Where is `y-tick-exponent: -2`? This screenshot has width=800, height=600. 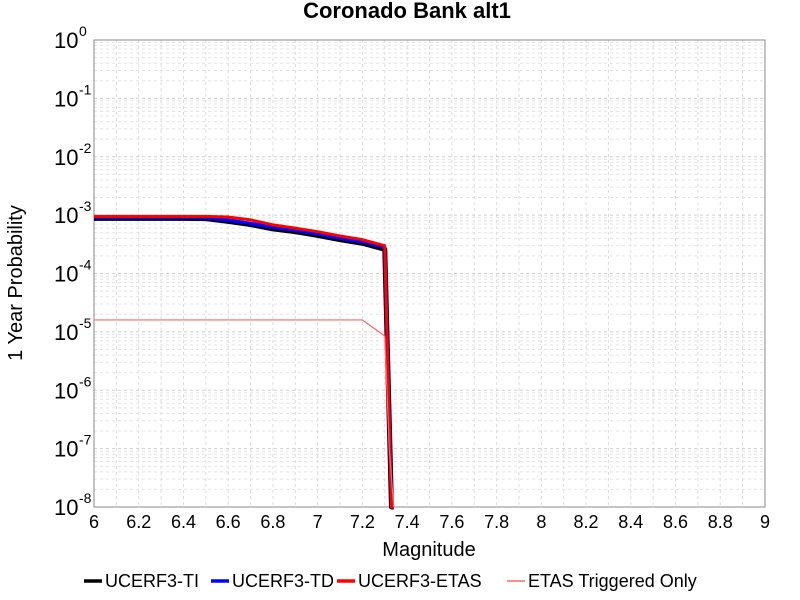
y-tick-exponent: -2 is located at coordinates (85, 148).